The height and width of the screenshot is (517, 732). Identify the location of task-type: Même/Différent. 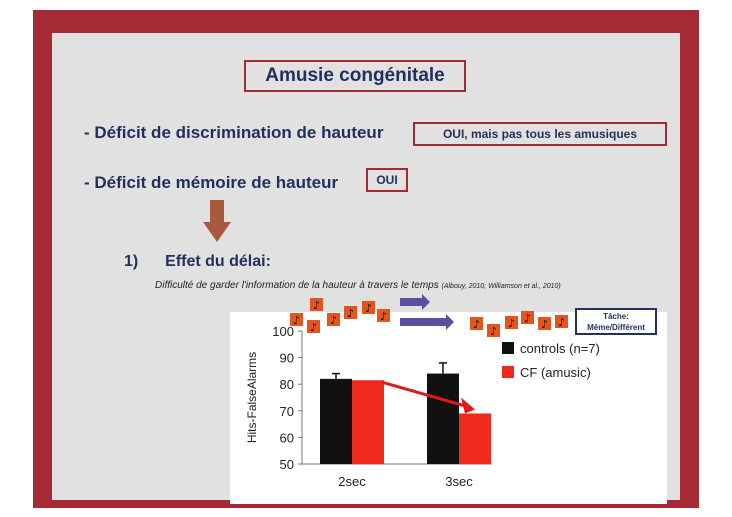
(616, 327).